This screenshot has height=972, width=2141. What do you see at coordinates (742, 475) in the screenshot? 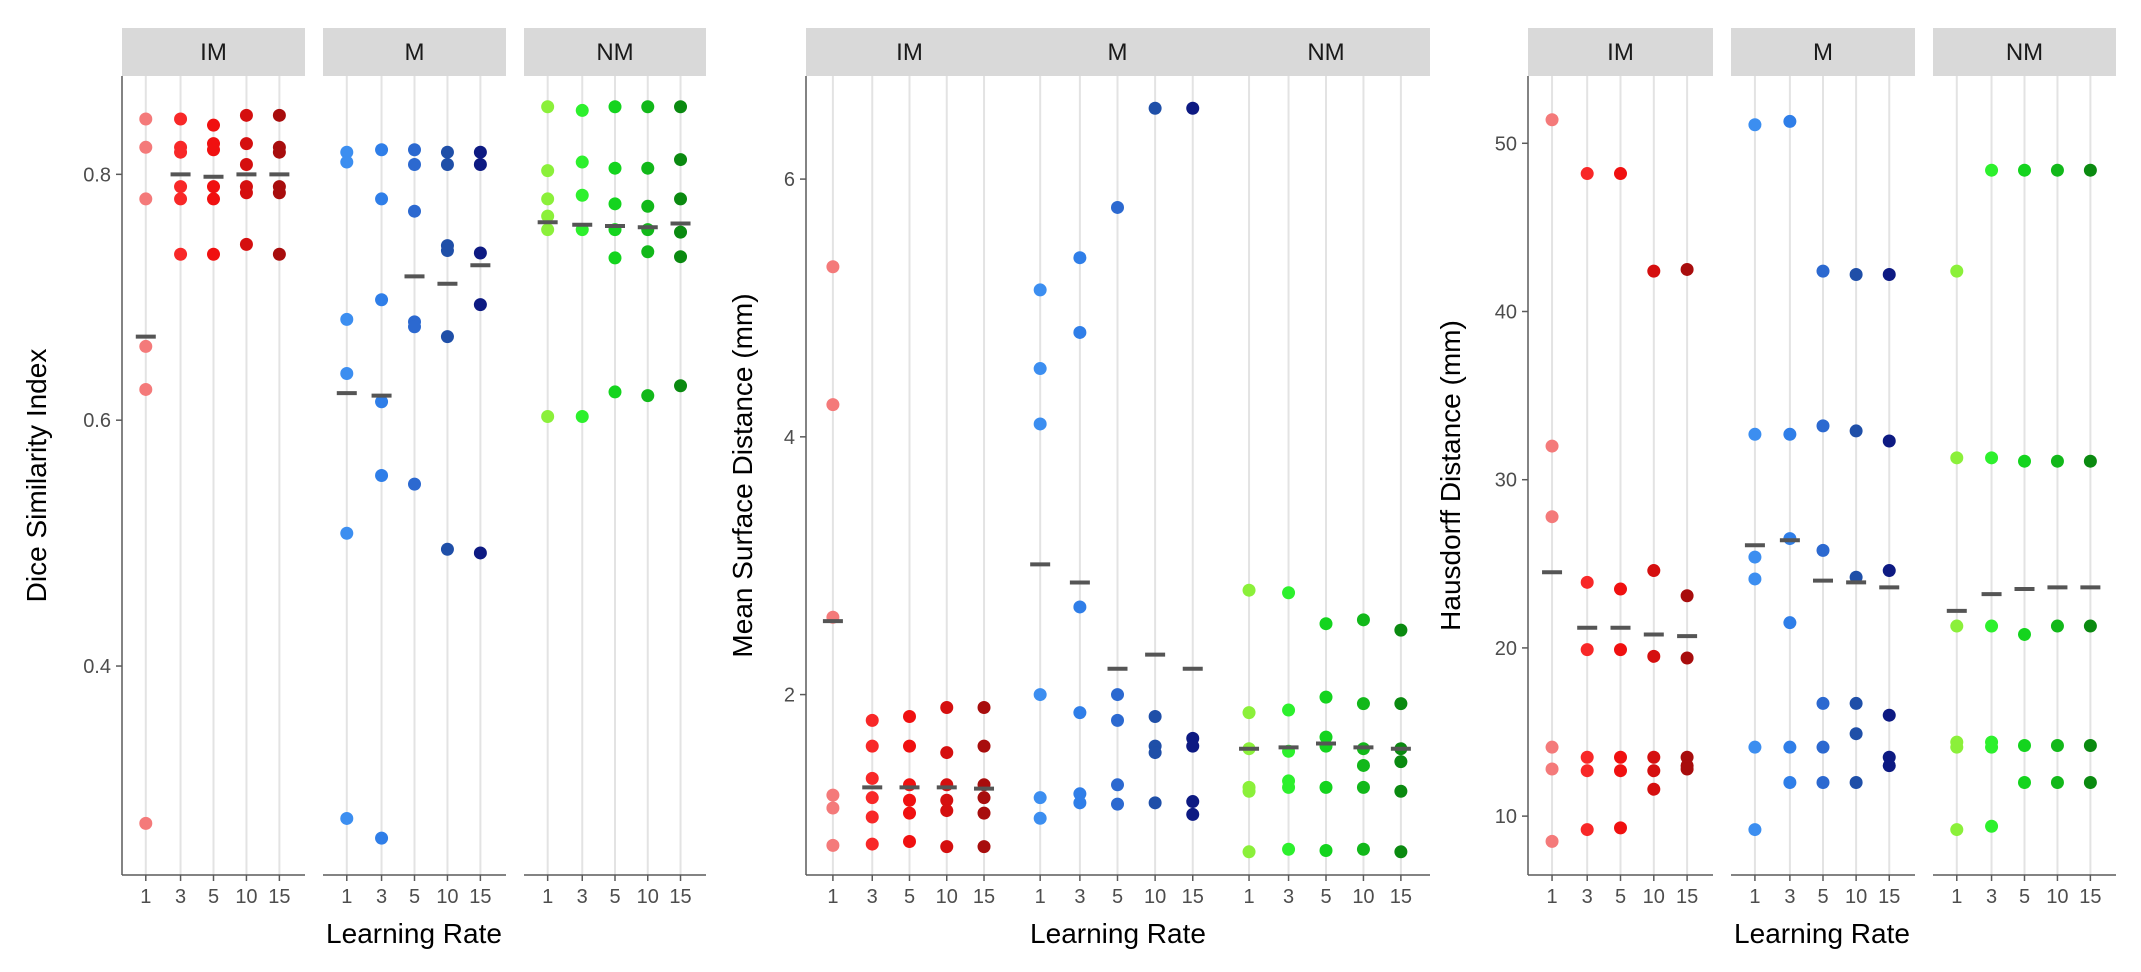
I see `y-axis-title: Mean Surface Distance (mm)` at bounding box center [742, 475].